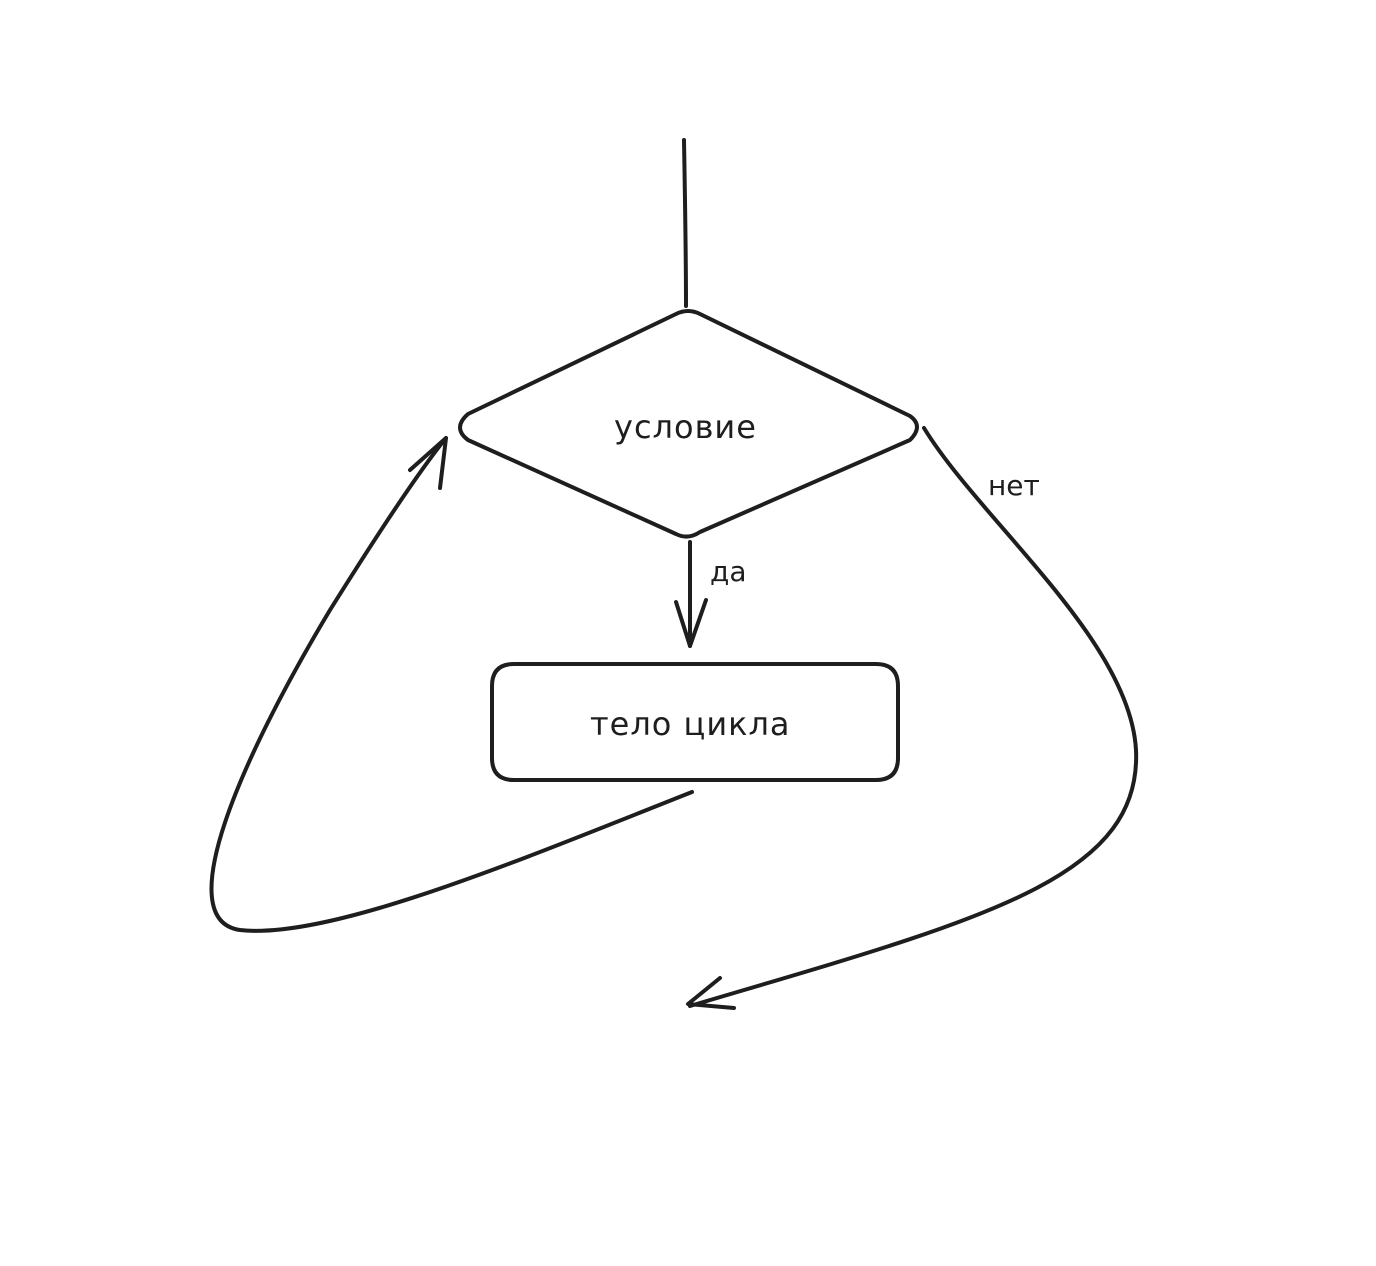  Describe the element at coordinates (691, 623) in the screenshot. I see `yes-edge-arrowhead` at that location.